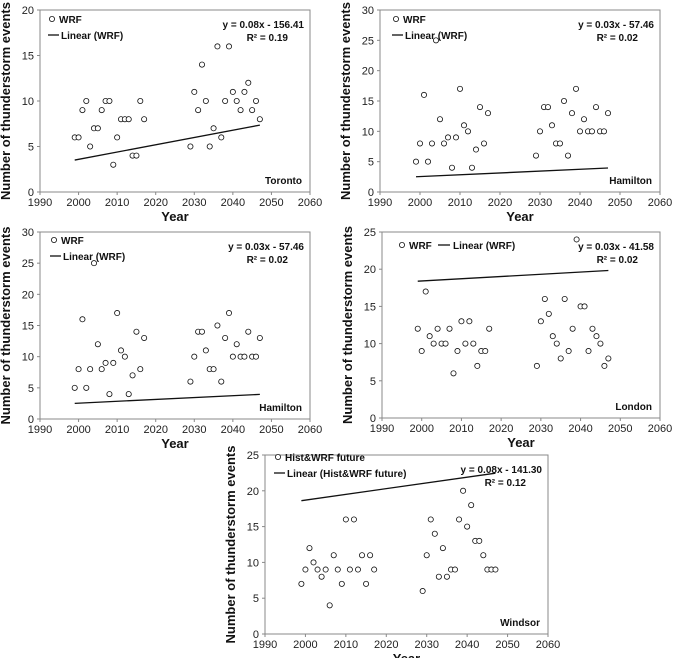 This screenshot has width=685, height=658. Describe the element at coordinates (268, 38) in the screenshot. I see `r-squared: R² = 0.19` at that location.